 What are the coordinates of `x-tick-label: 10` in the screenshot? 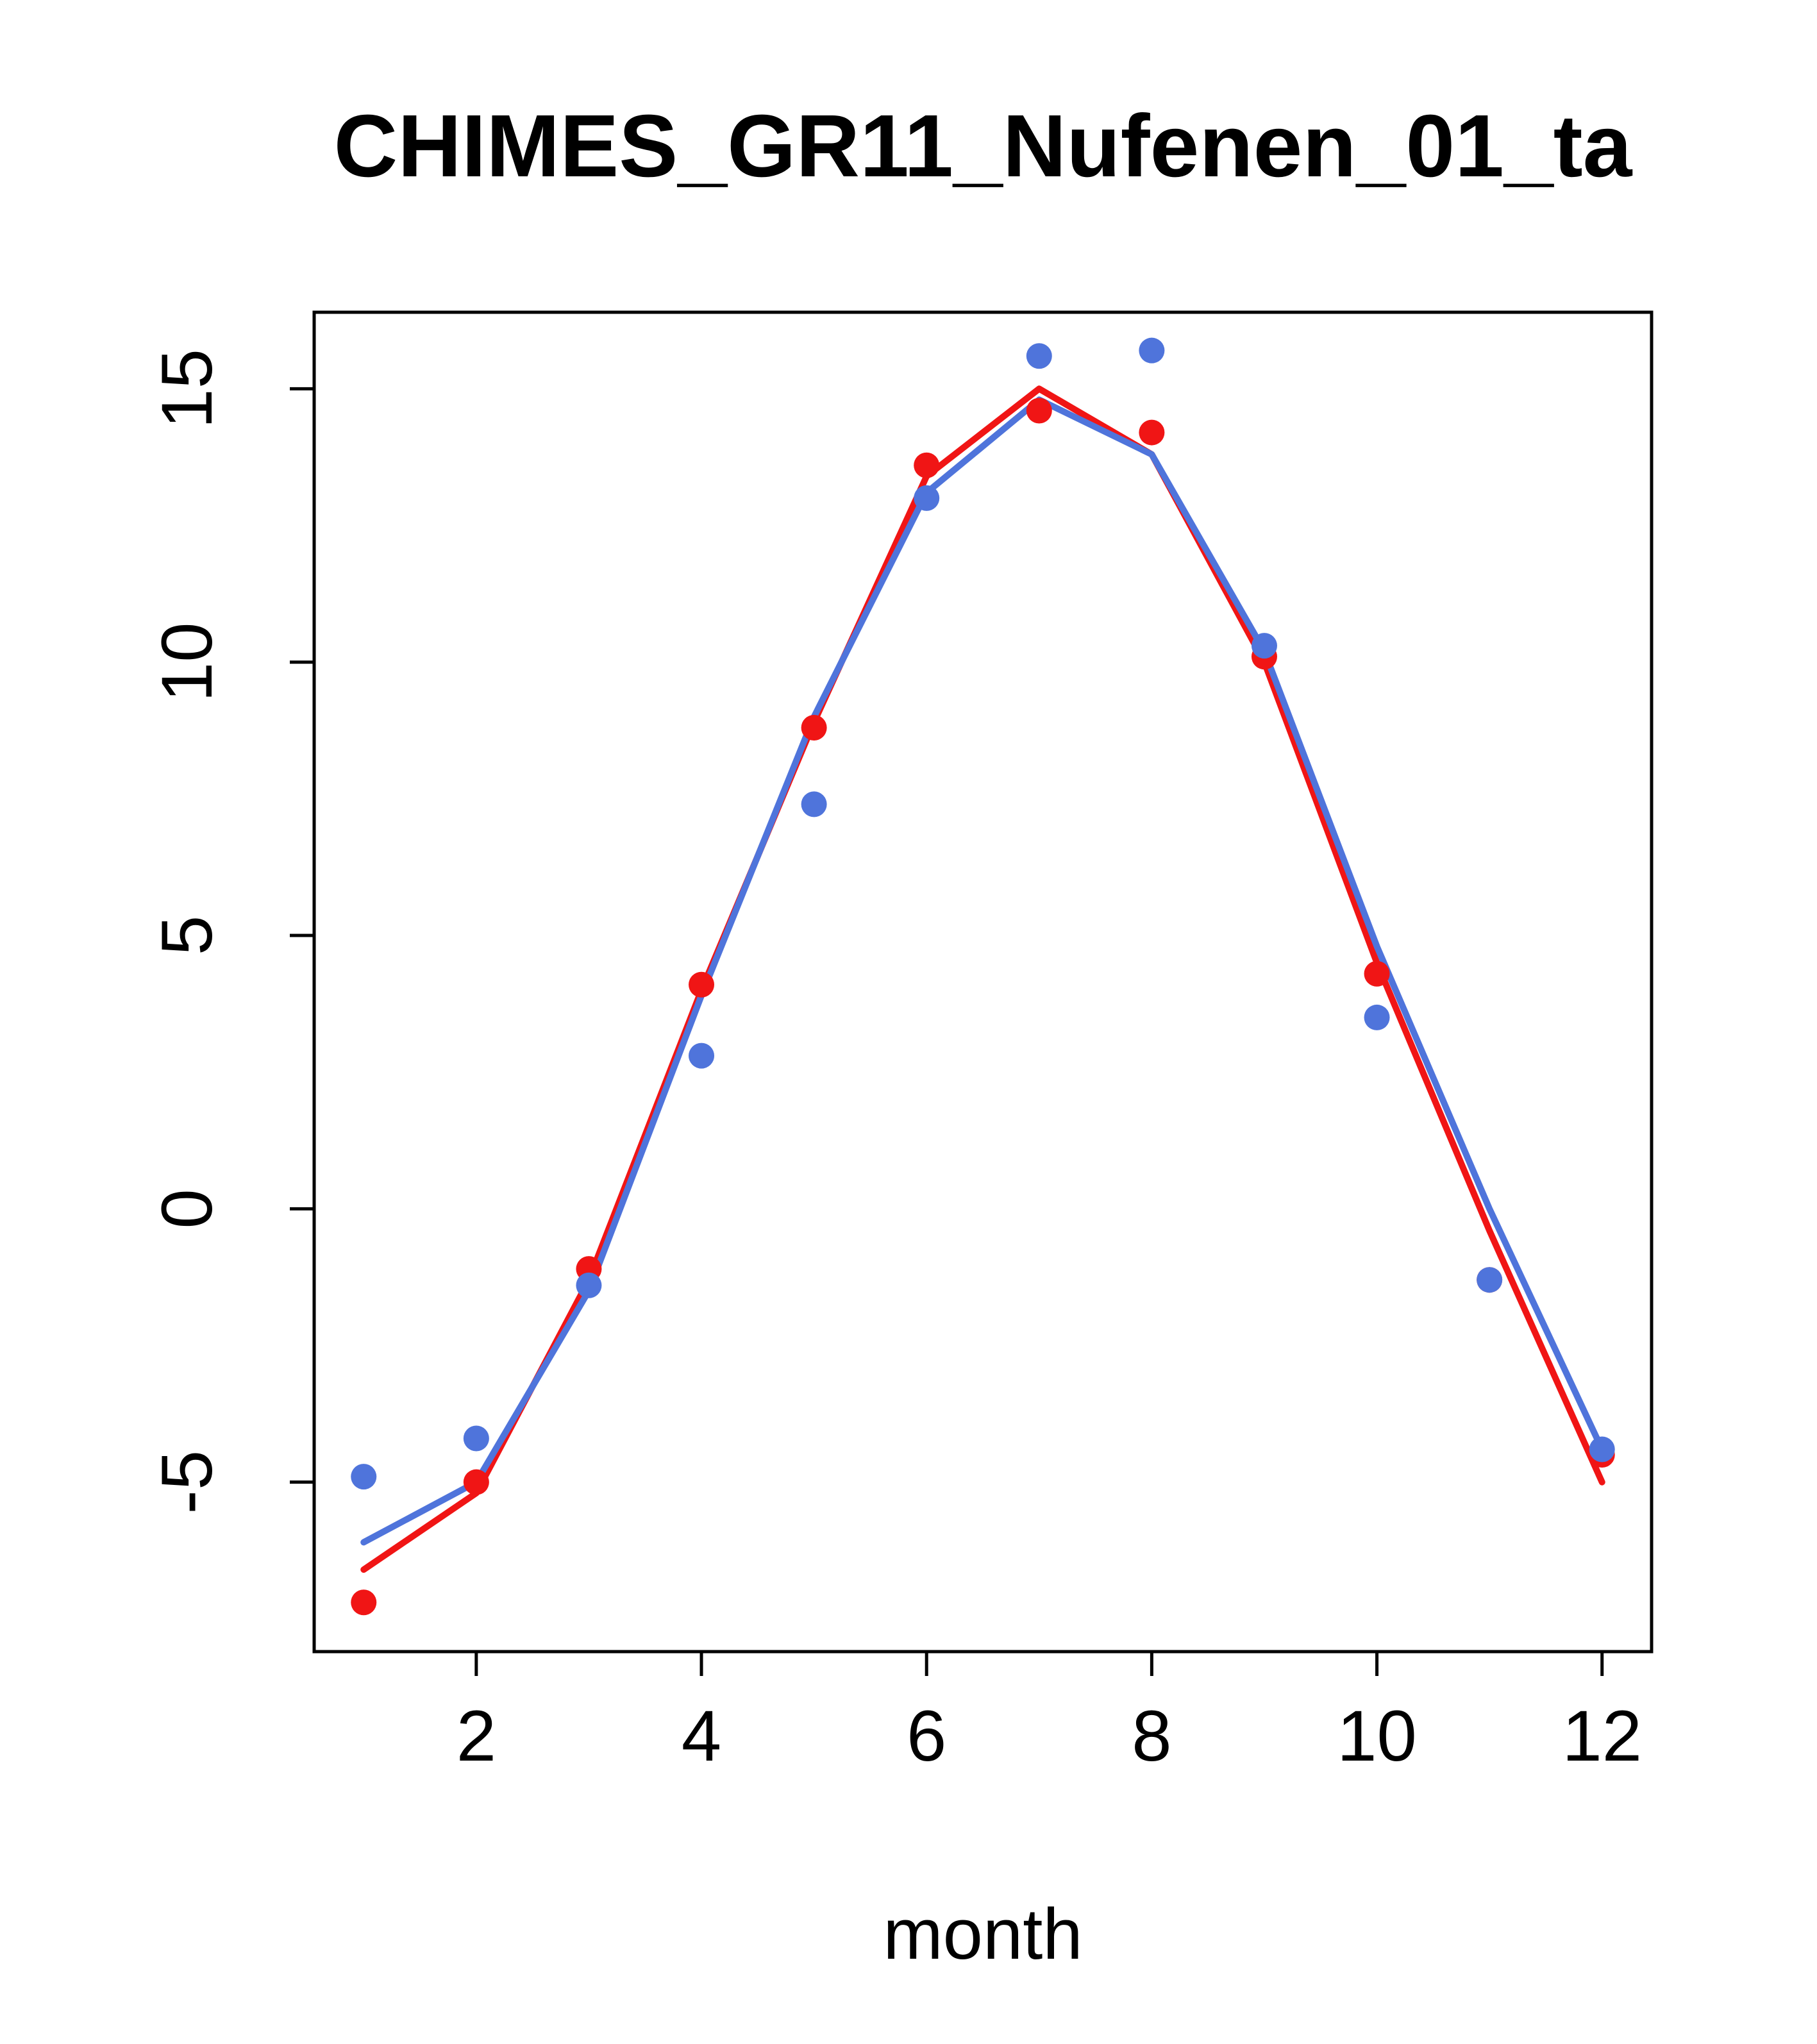 It's located at (1377, 1736).